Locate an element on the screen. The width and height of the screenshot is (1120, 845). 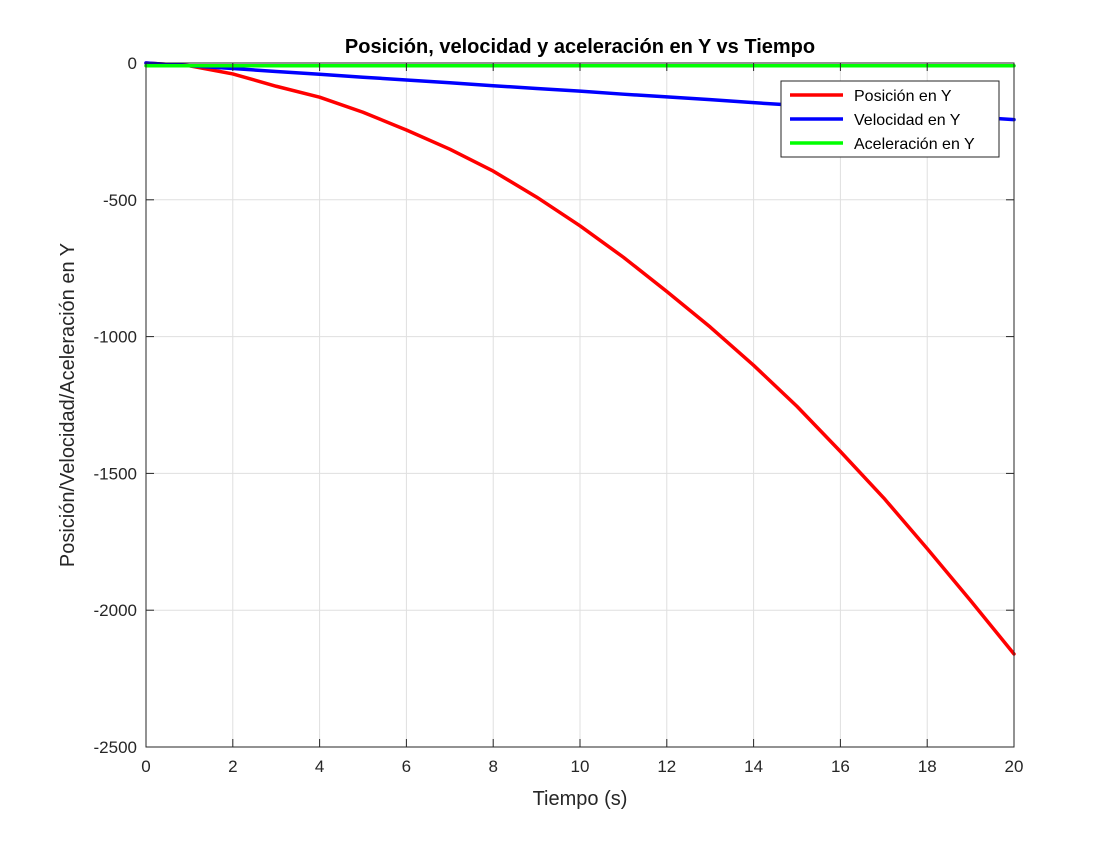
x-tick-label: 16 is located at coordinates (840, 766).